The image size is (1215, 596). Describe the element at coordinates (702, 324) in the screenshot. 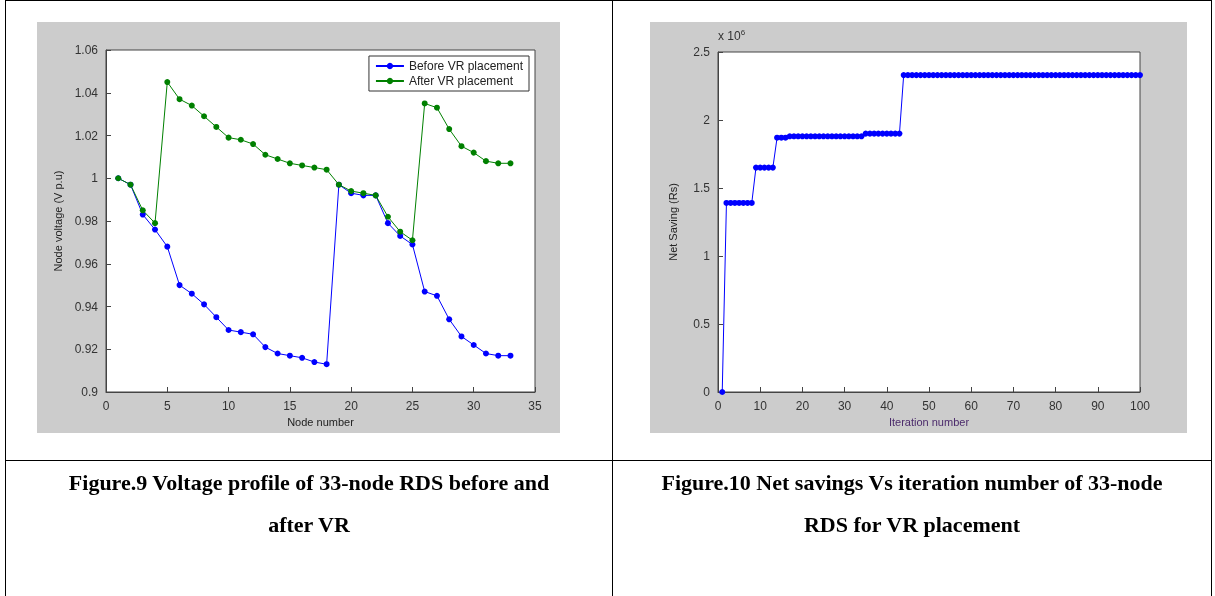

I see `y-tick-label: 0.5` at that location.